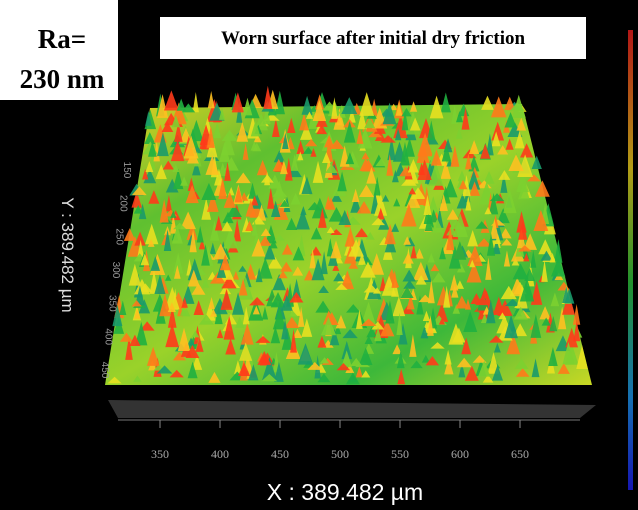 The image size is (638, 510). I want to click on y-tick-label: 300, so click(115, 270).